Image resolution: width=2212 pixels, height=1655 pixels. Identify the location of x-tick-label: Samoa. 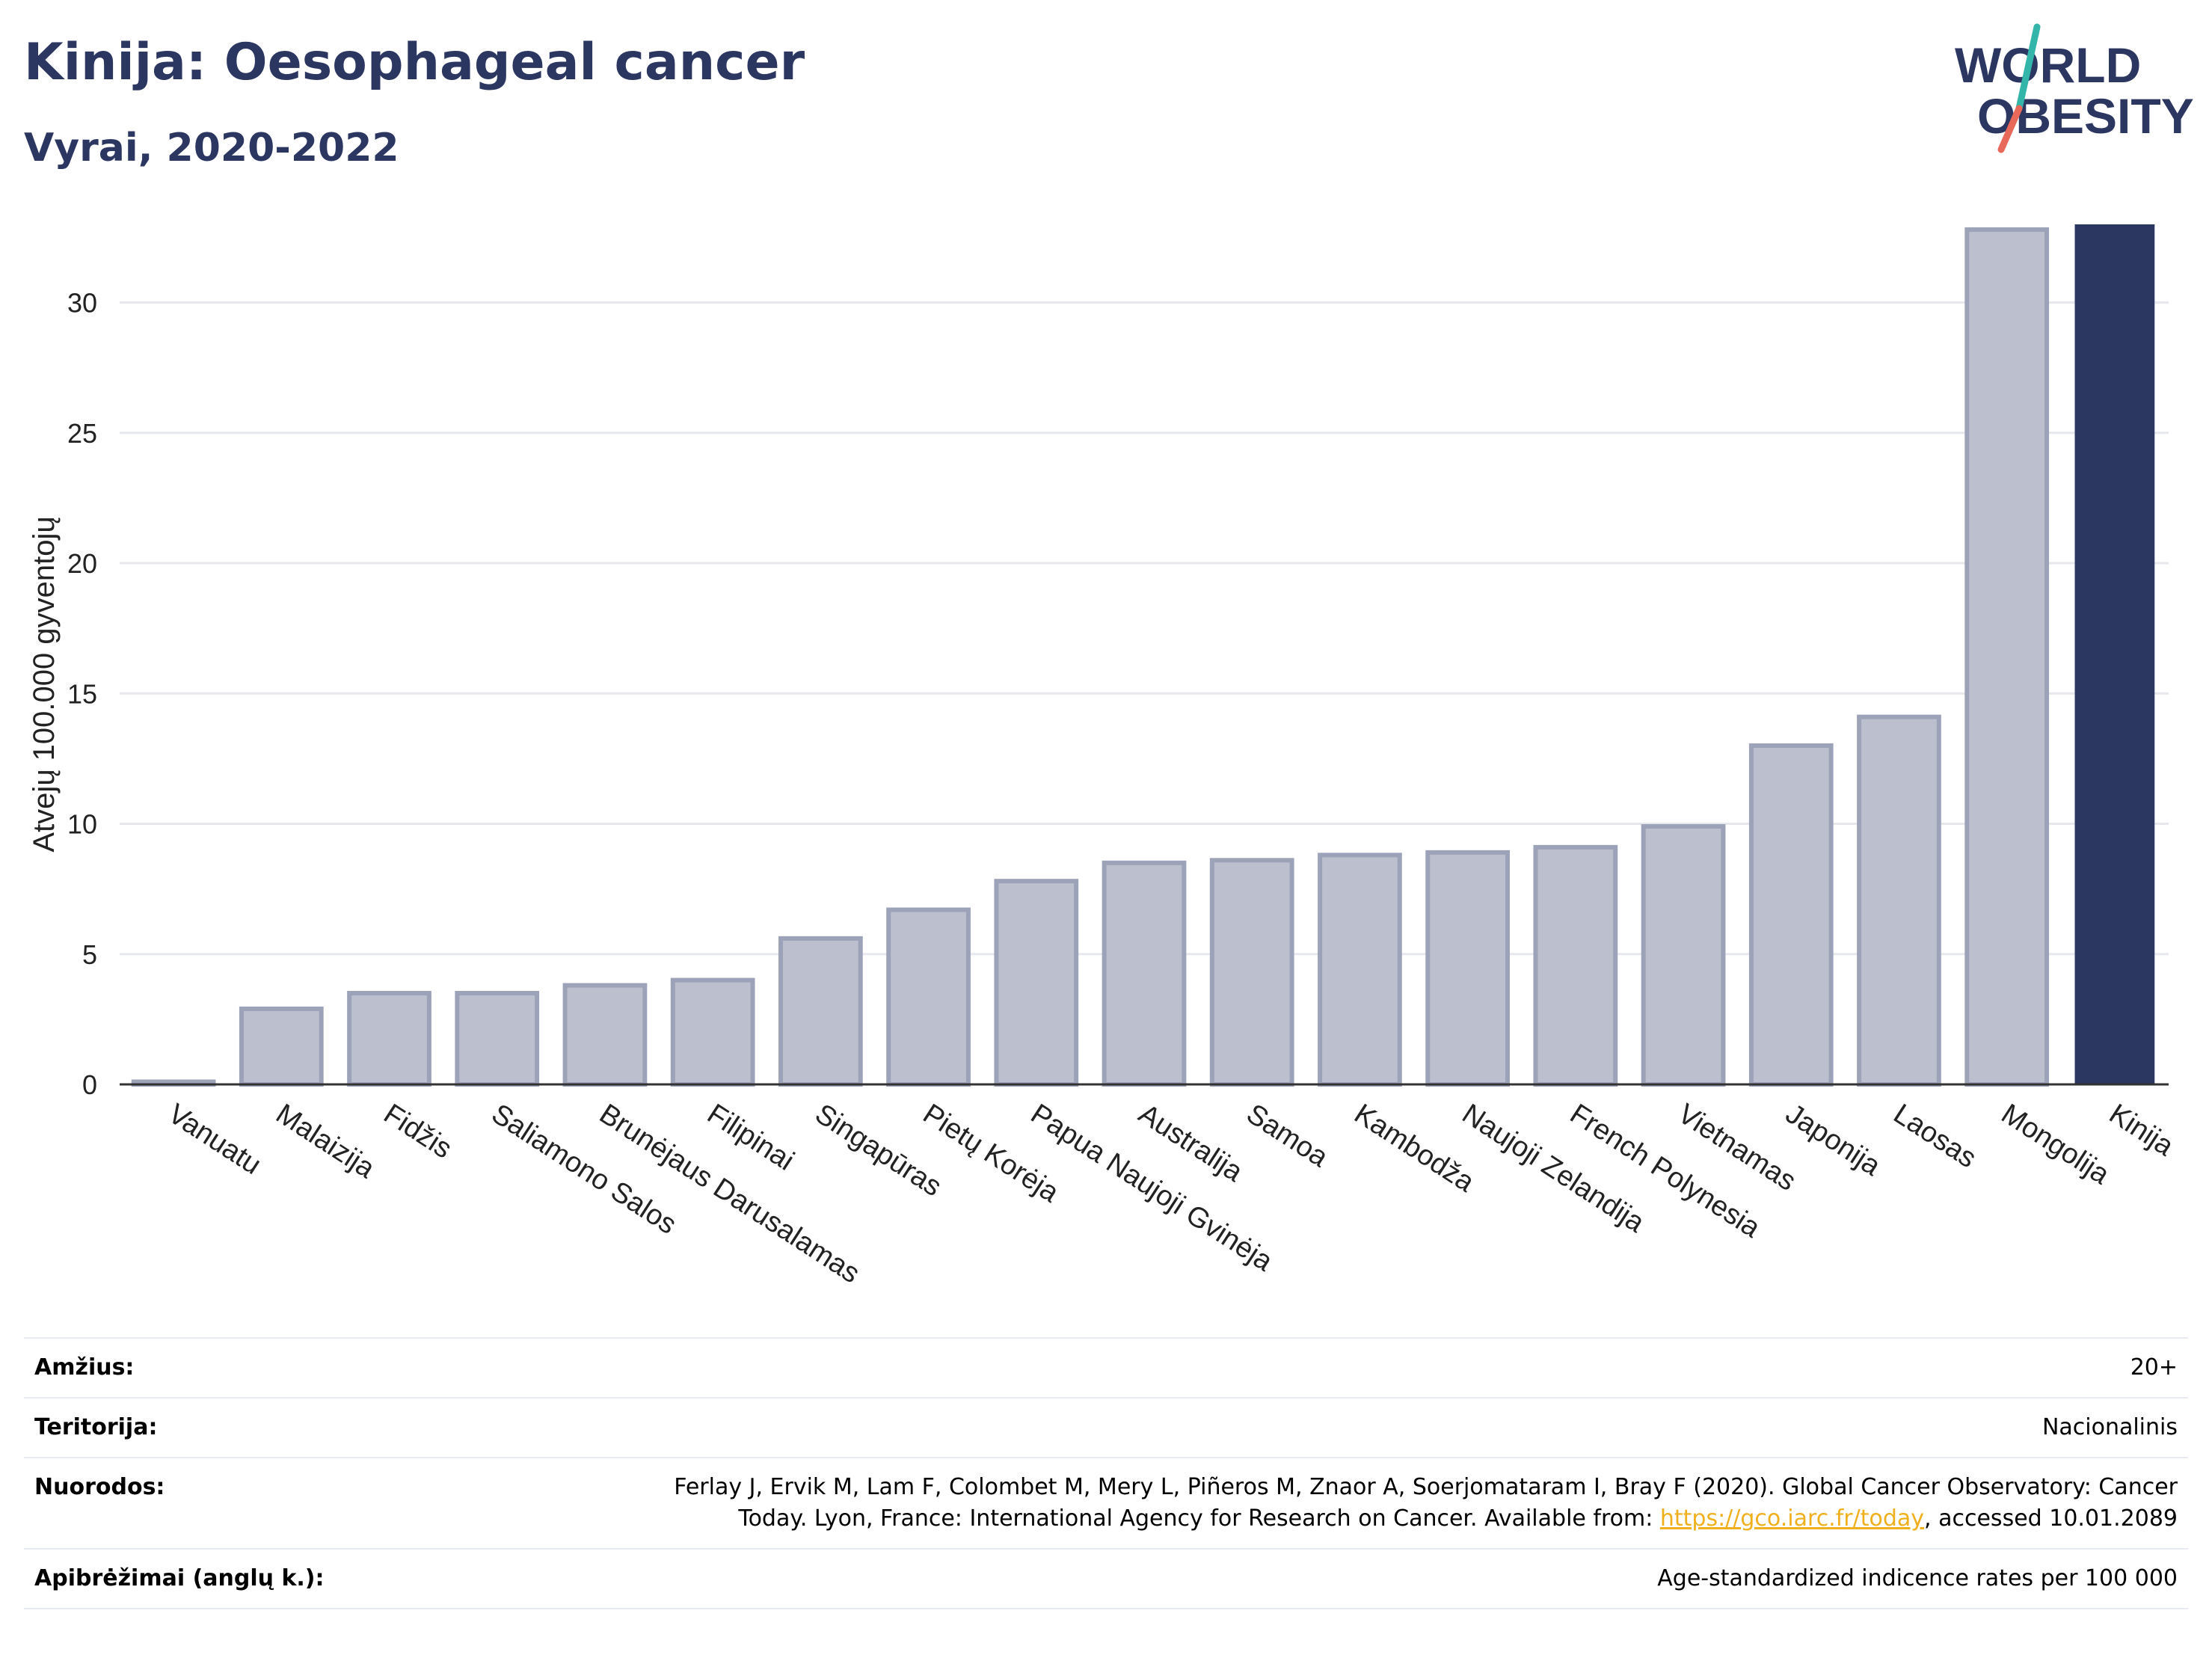
(1287, 1135).